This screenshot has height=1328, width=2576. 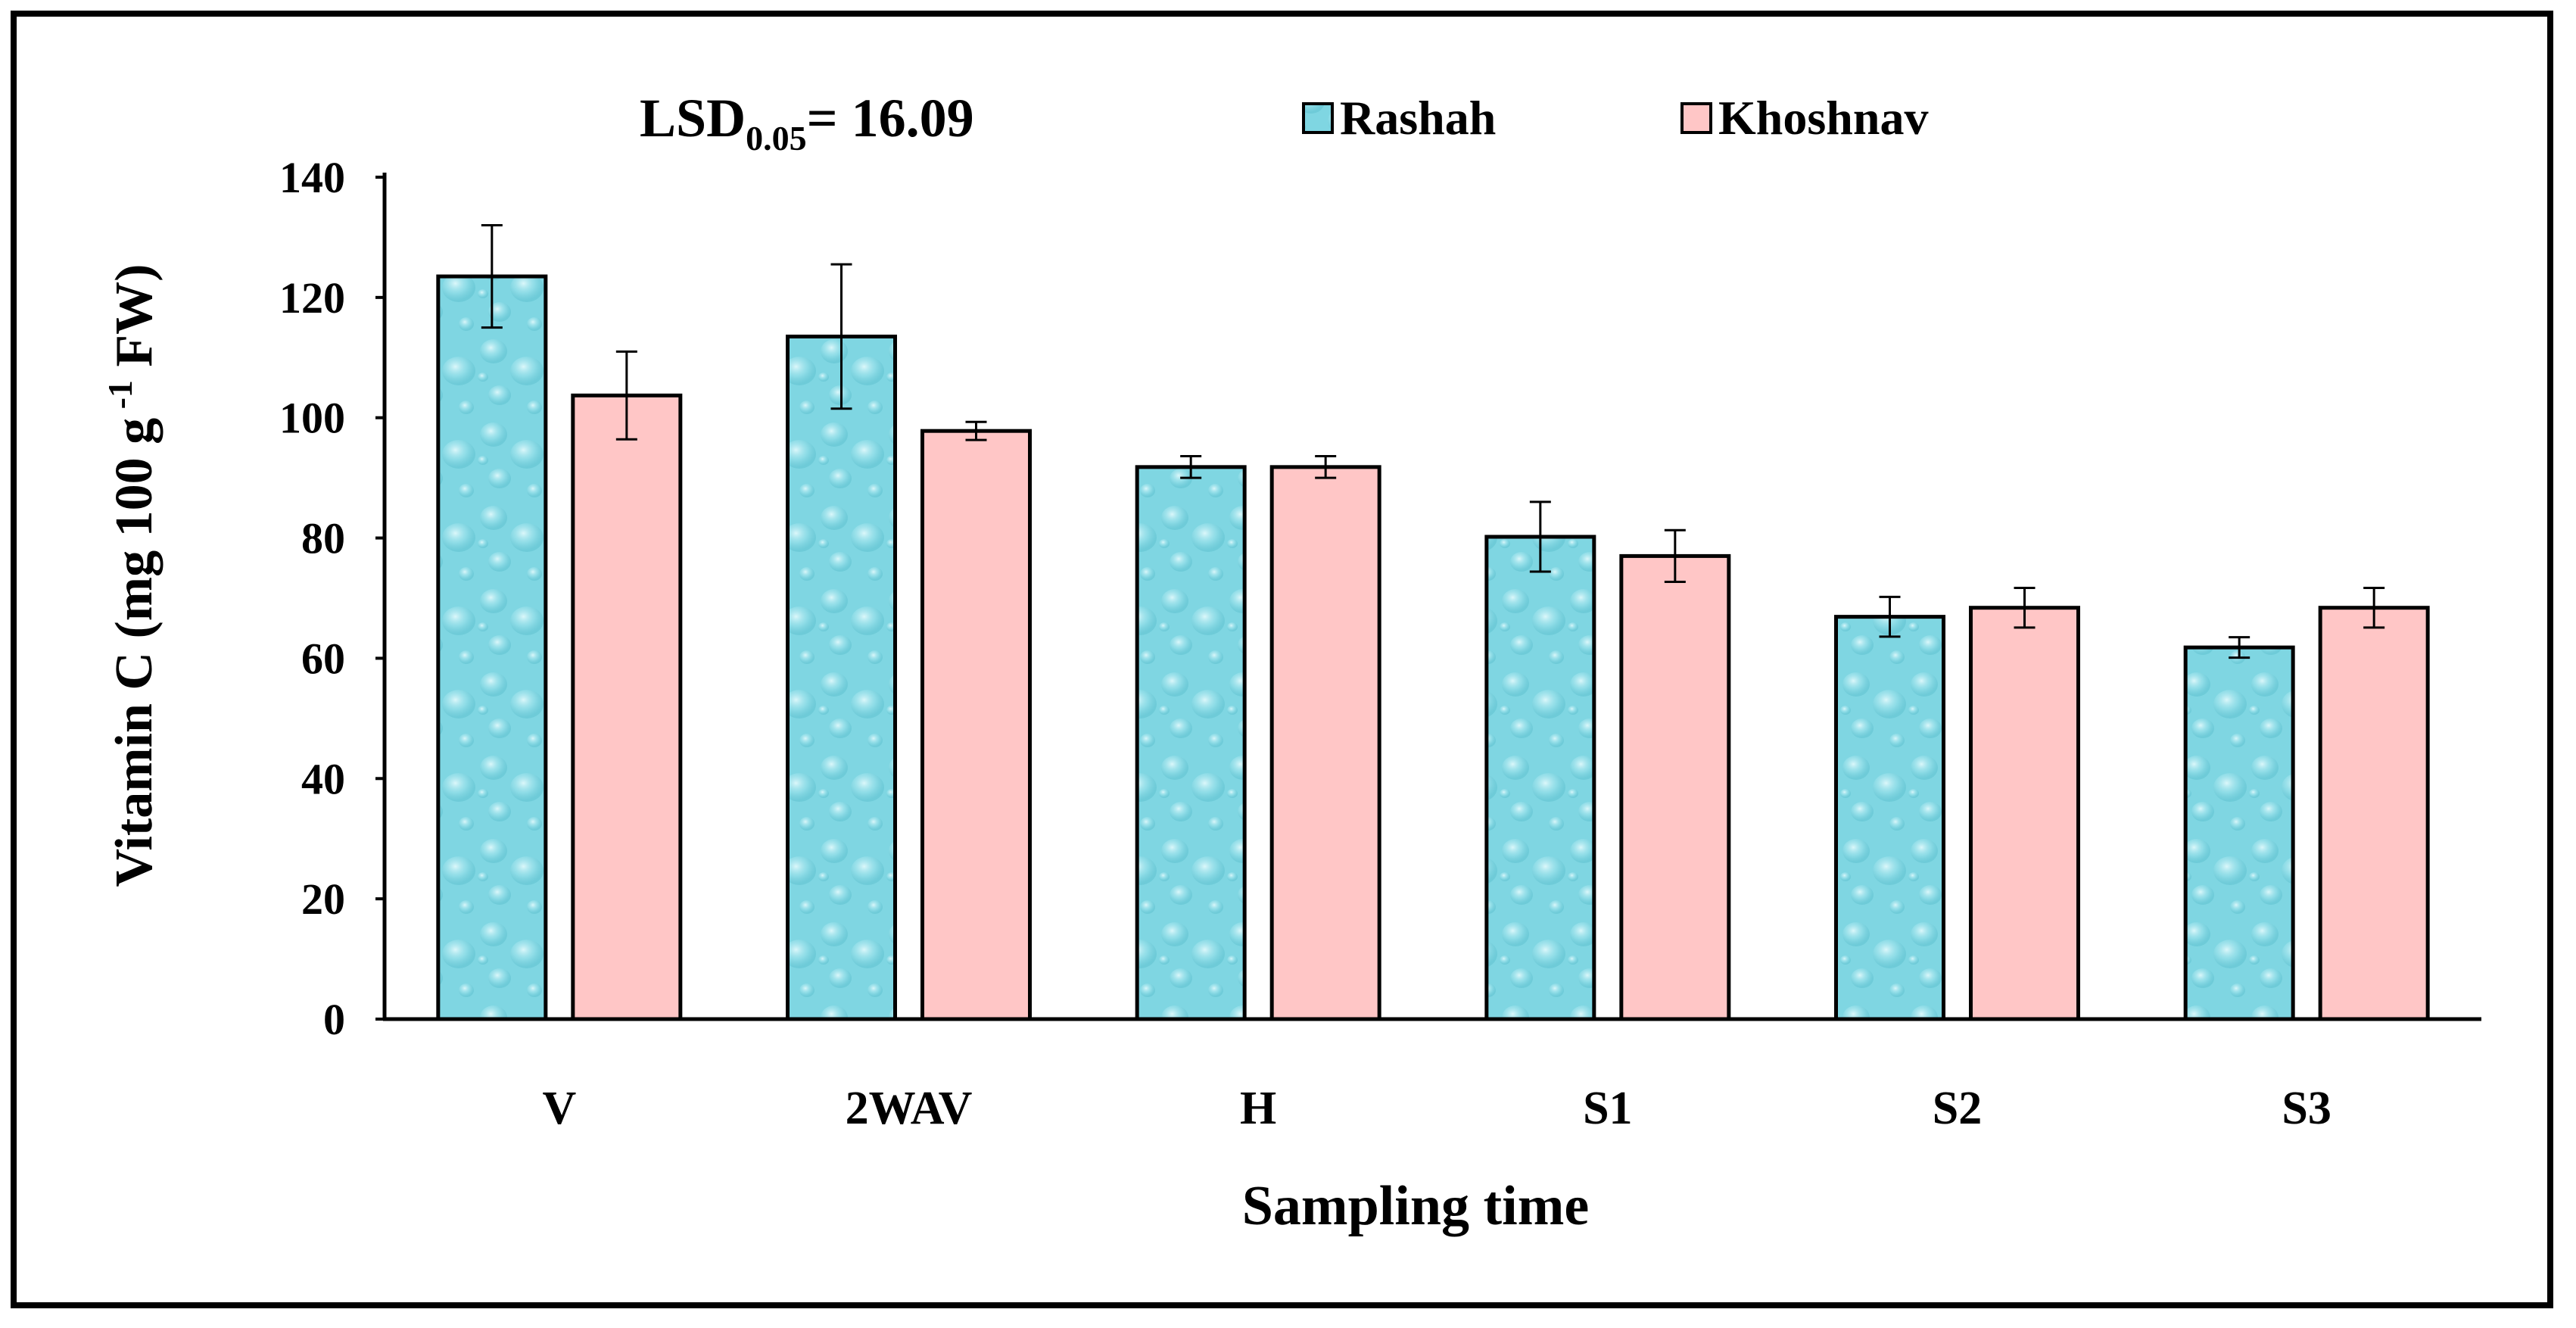 I want to click on y-tick-label: 80, so click(x=323, y=538).